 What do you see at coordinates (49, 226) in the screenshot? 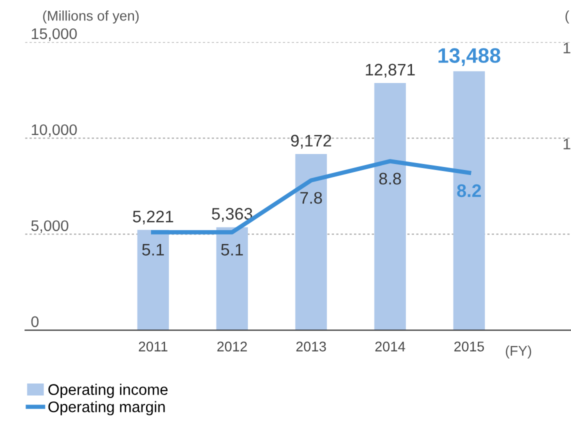
I see `y-tick-label: 5,000` at bounding box center [49, 226].